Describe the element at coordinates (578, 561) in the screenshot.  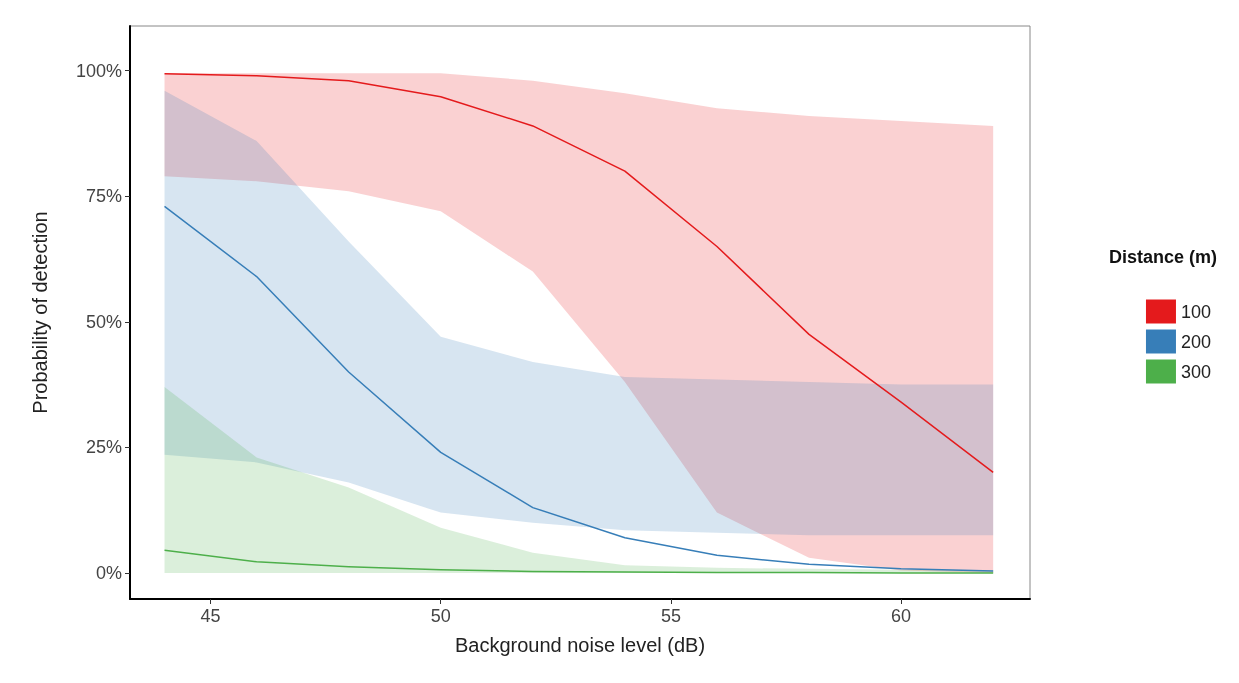
I see `line-series` at that location.